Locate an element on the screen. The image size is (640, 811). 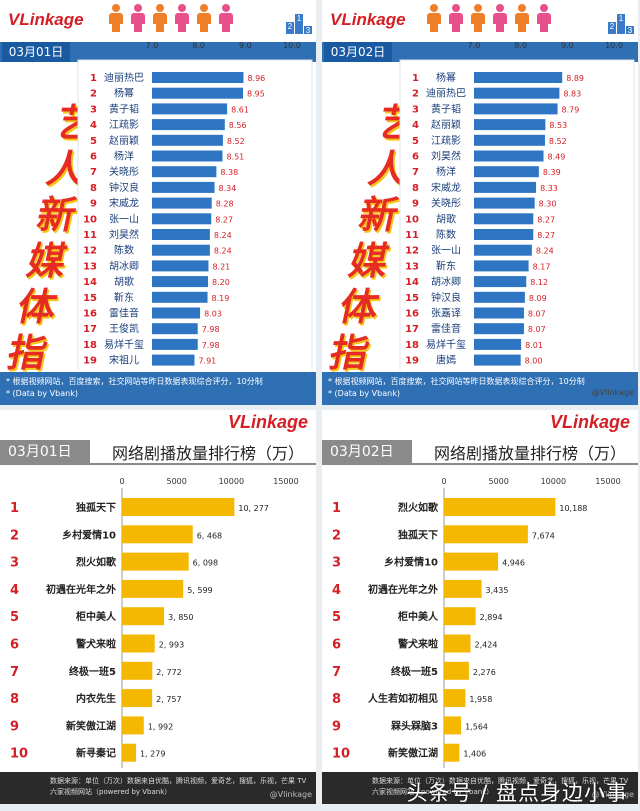
rank-number: 11 is located at coordinates (412, 235).